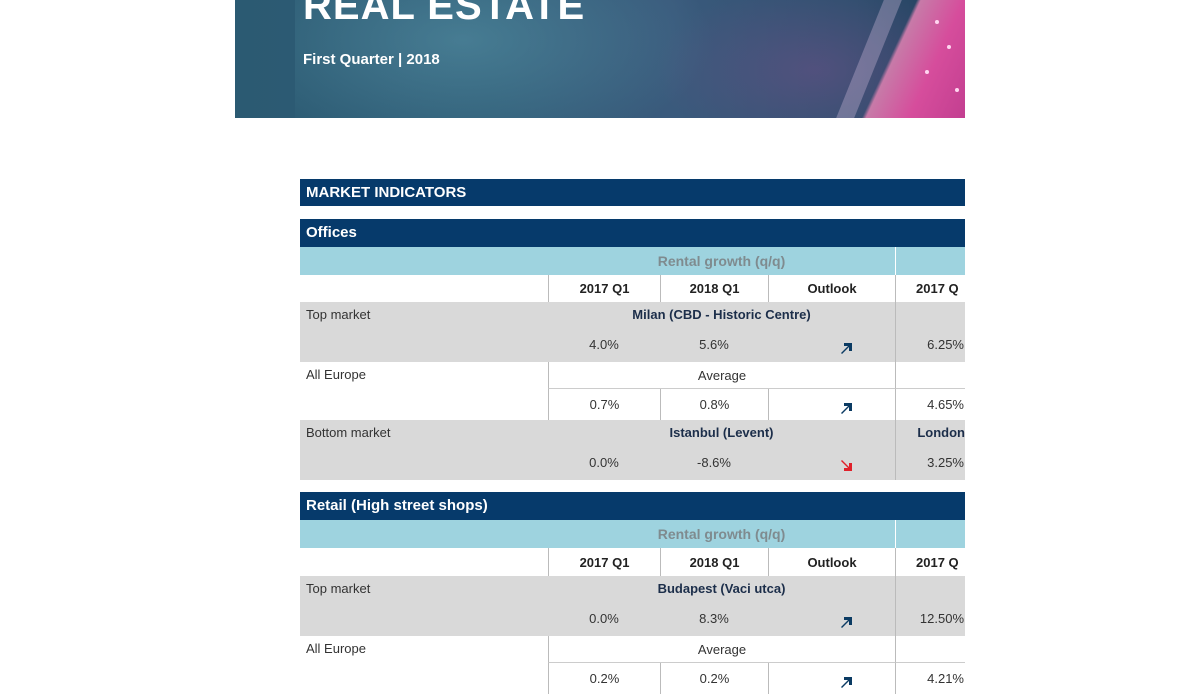 This screenshot has width=1200, height=694. Describe the element at coordinates (632, 192) in the screenshot. I see `market-indicators-header: MARKET INDICATORS` at that location.